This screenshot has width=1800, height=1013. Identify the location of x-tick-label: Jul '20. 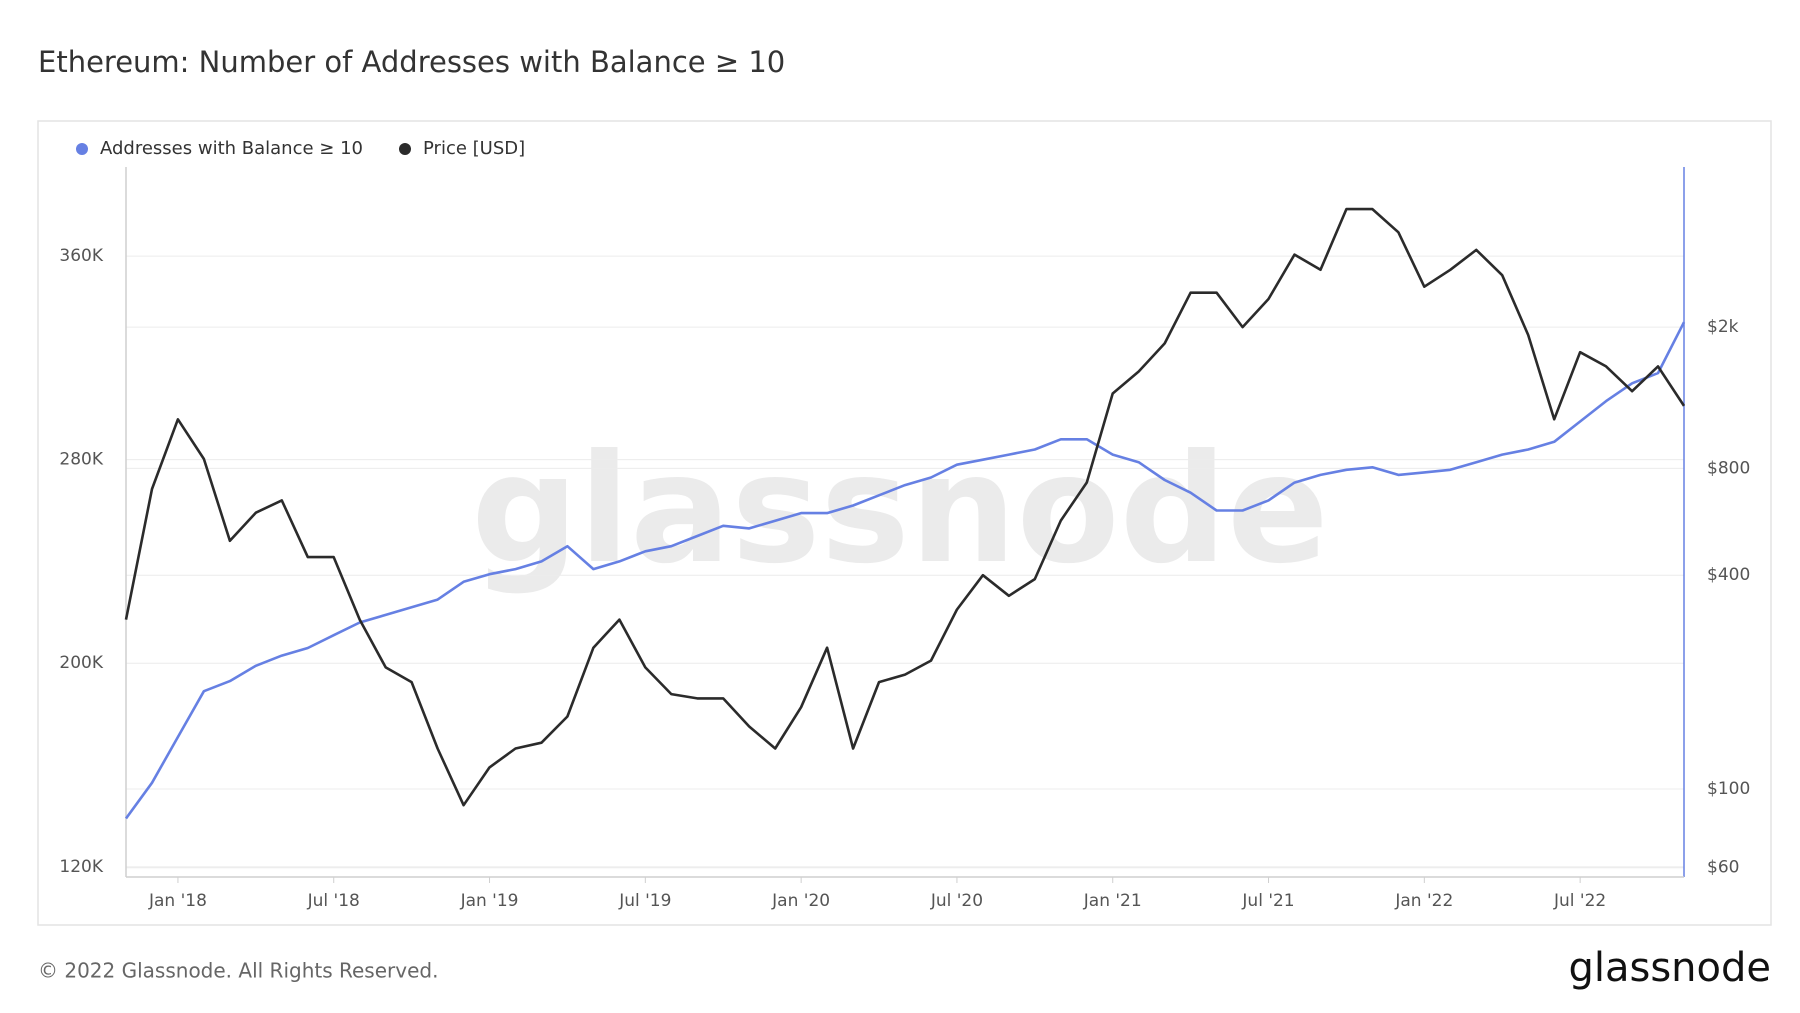
(956, 901).